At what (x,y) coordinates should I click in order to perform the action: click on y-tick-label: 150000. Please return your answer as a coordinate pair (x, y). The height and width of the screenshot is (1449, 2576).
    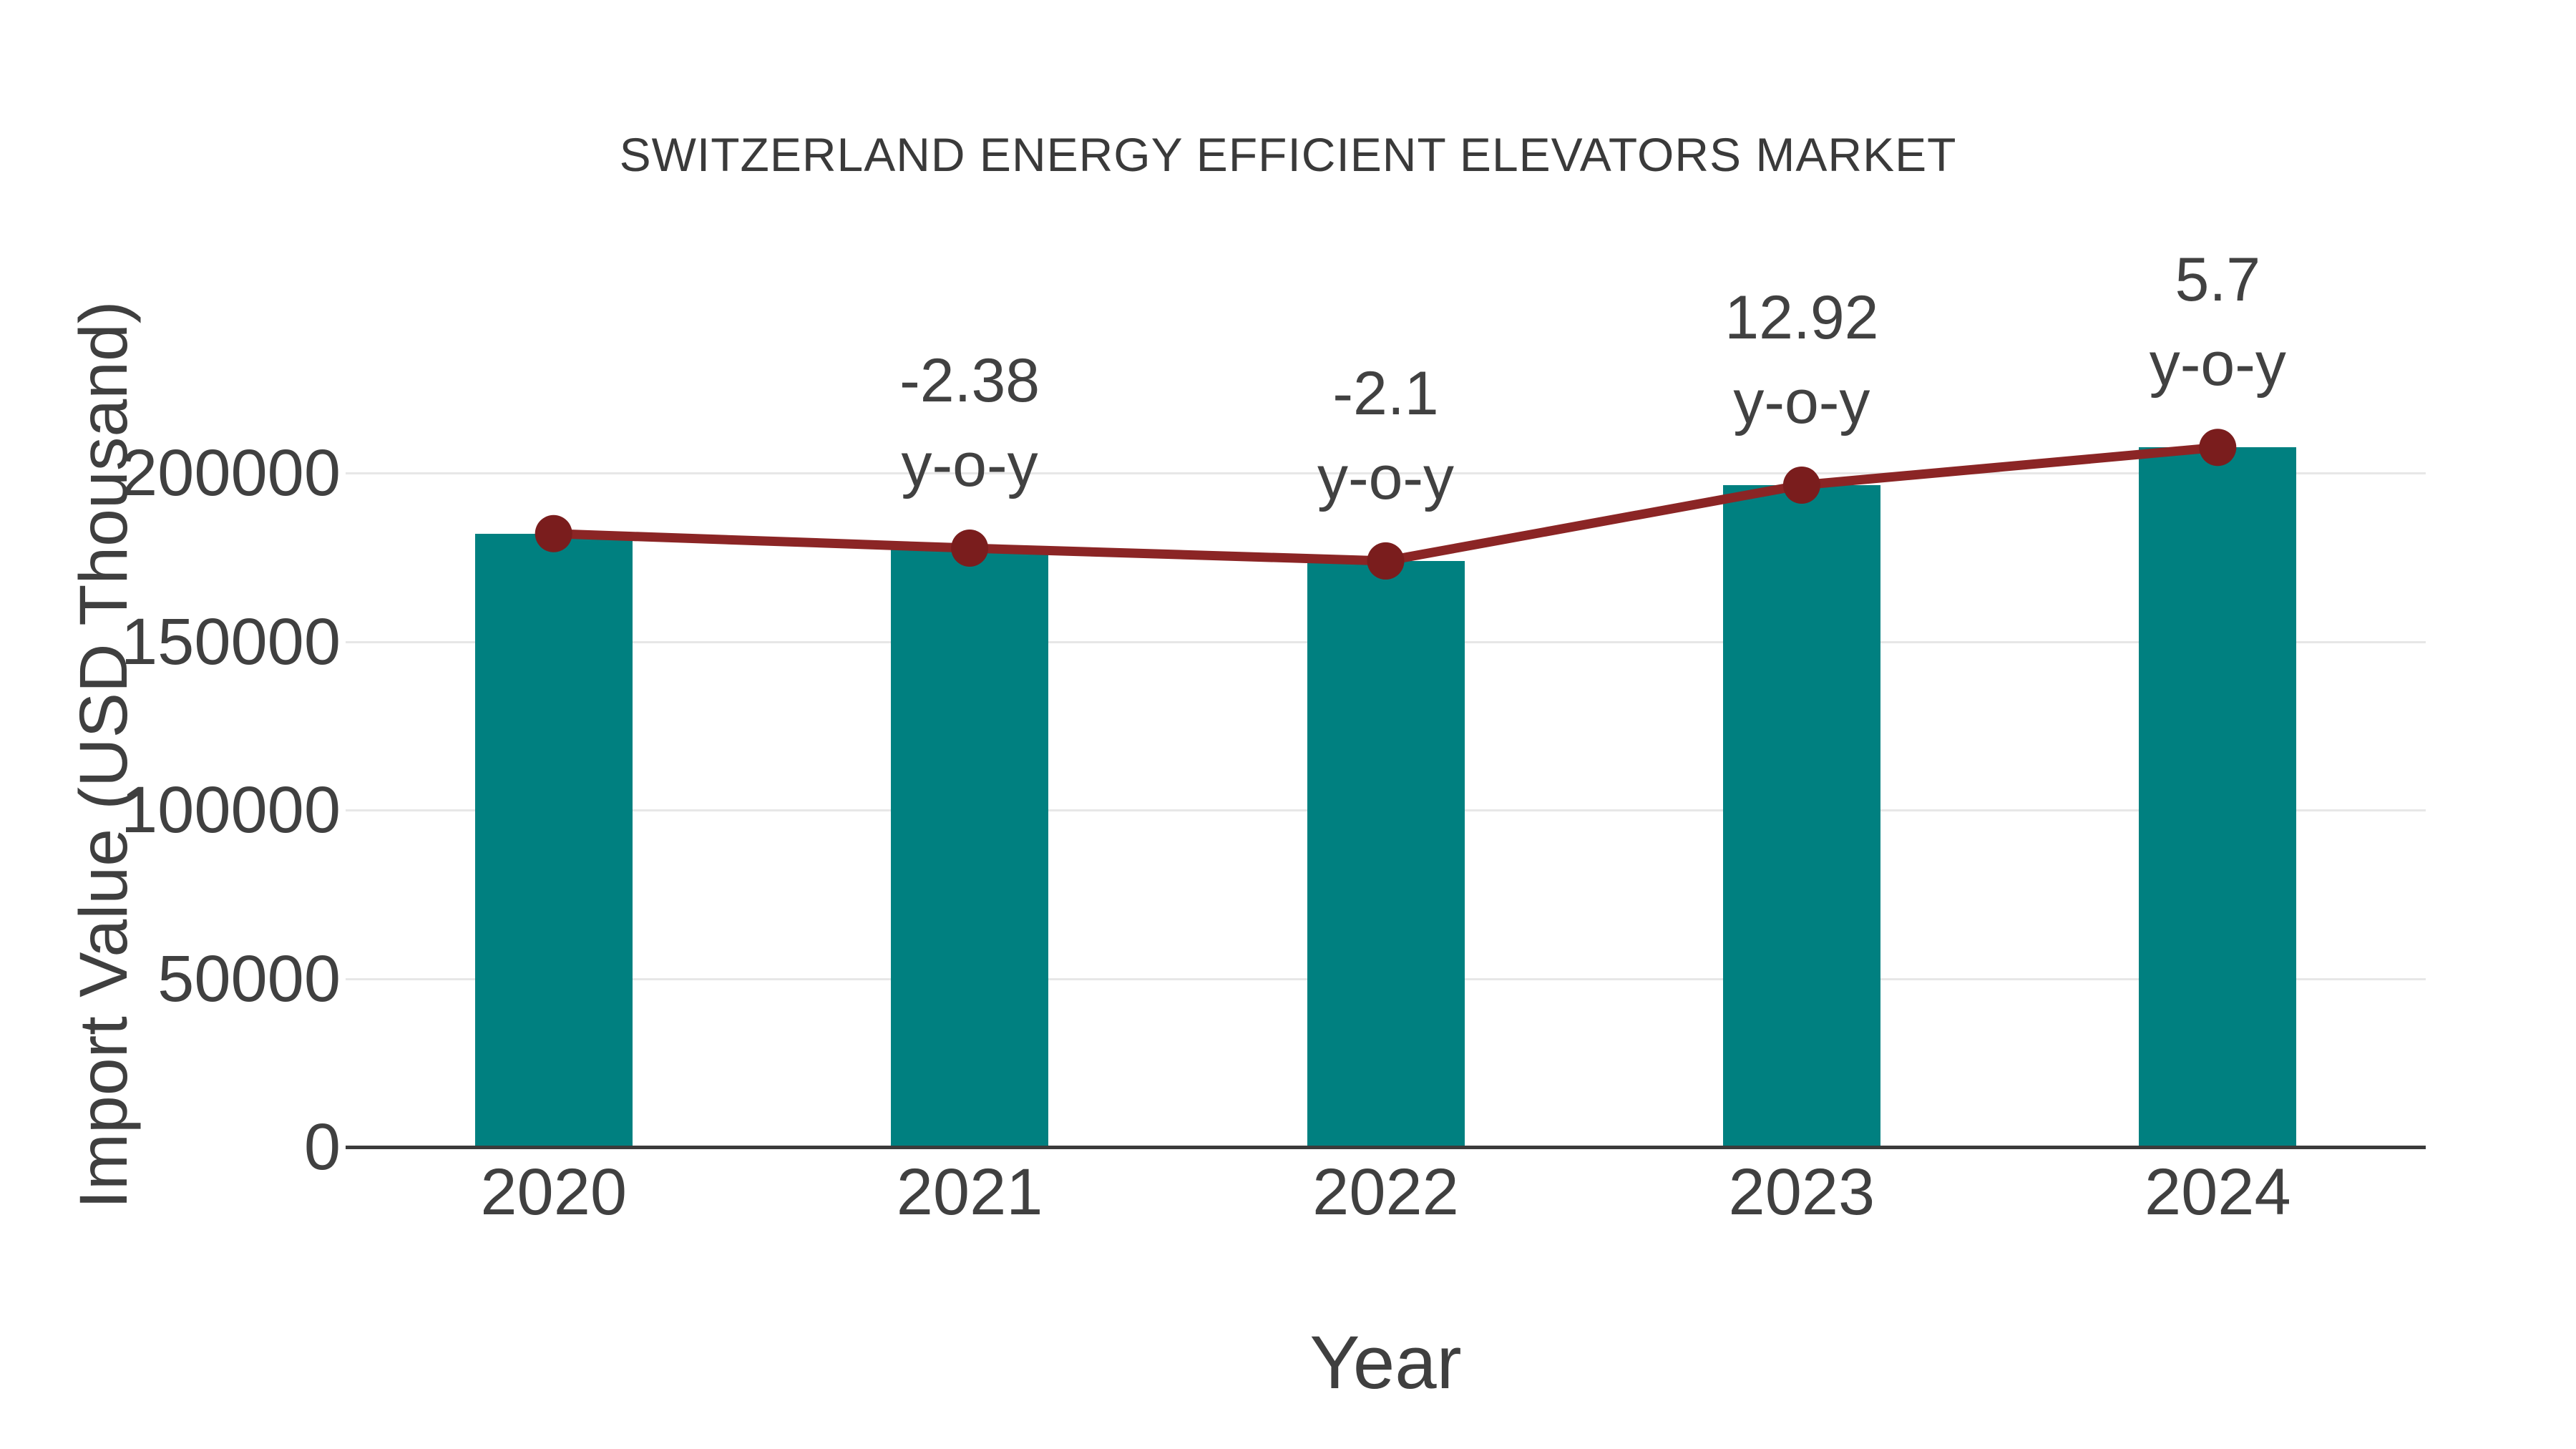
    Looking at the image, I should click on (231, 641).